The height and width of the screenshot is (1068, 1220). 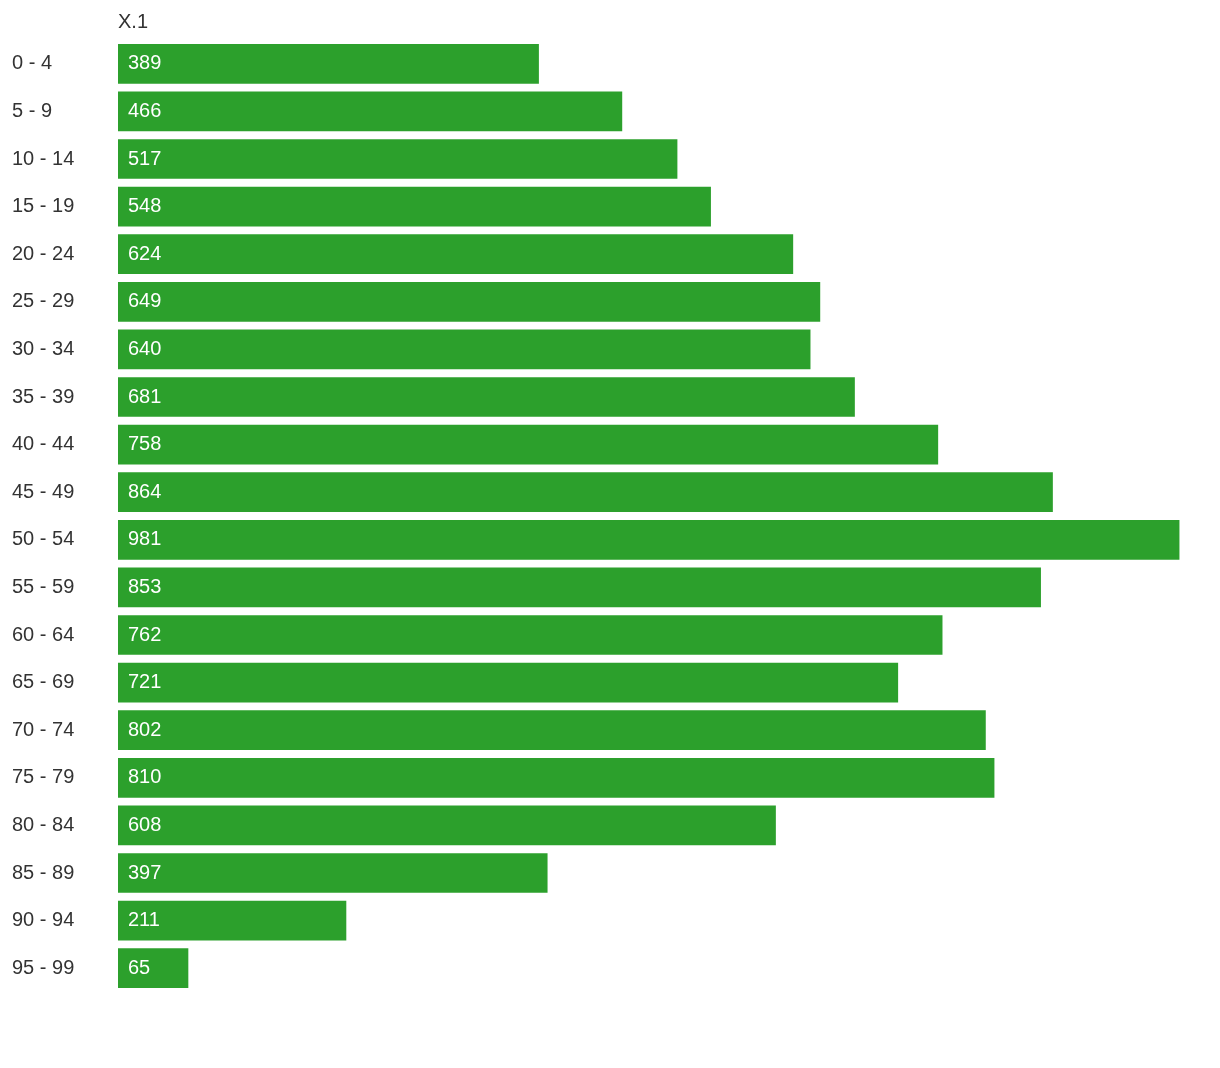 I want to click on y-tick-label: 5 - 9, so click(x=32, y=109).